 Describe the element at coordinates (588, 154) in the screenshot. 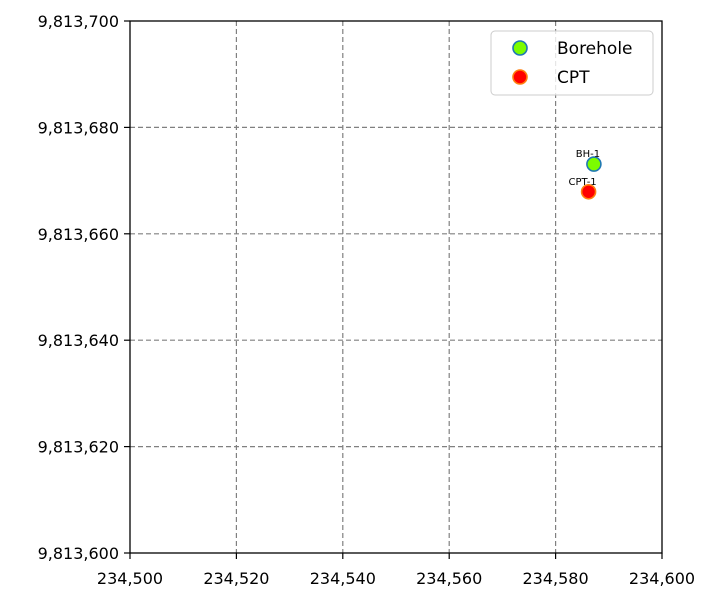

I see `borehole-point-label: BH-1` at that location.